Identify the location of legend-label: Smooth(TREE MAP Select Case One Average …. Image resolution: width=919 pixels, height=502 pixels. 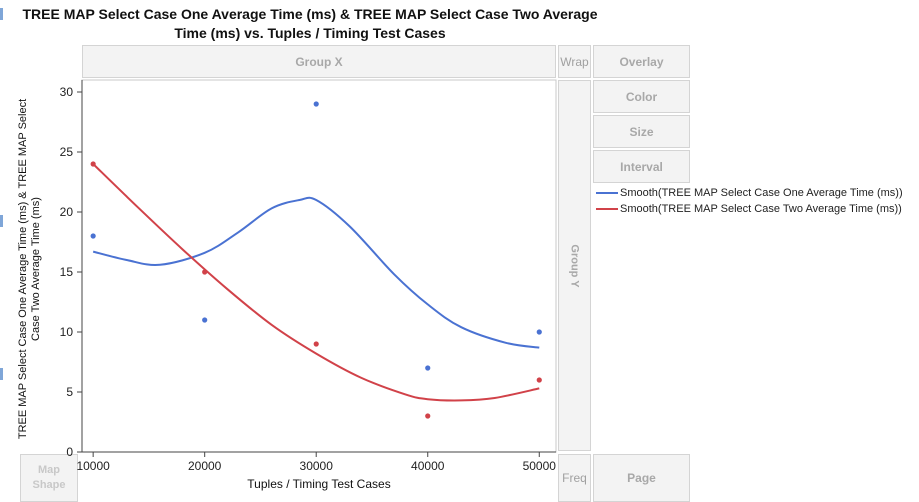
(761, 193).